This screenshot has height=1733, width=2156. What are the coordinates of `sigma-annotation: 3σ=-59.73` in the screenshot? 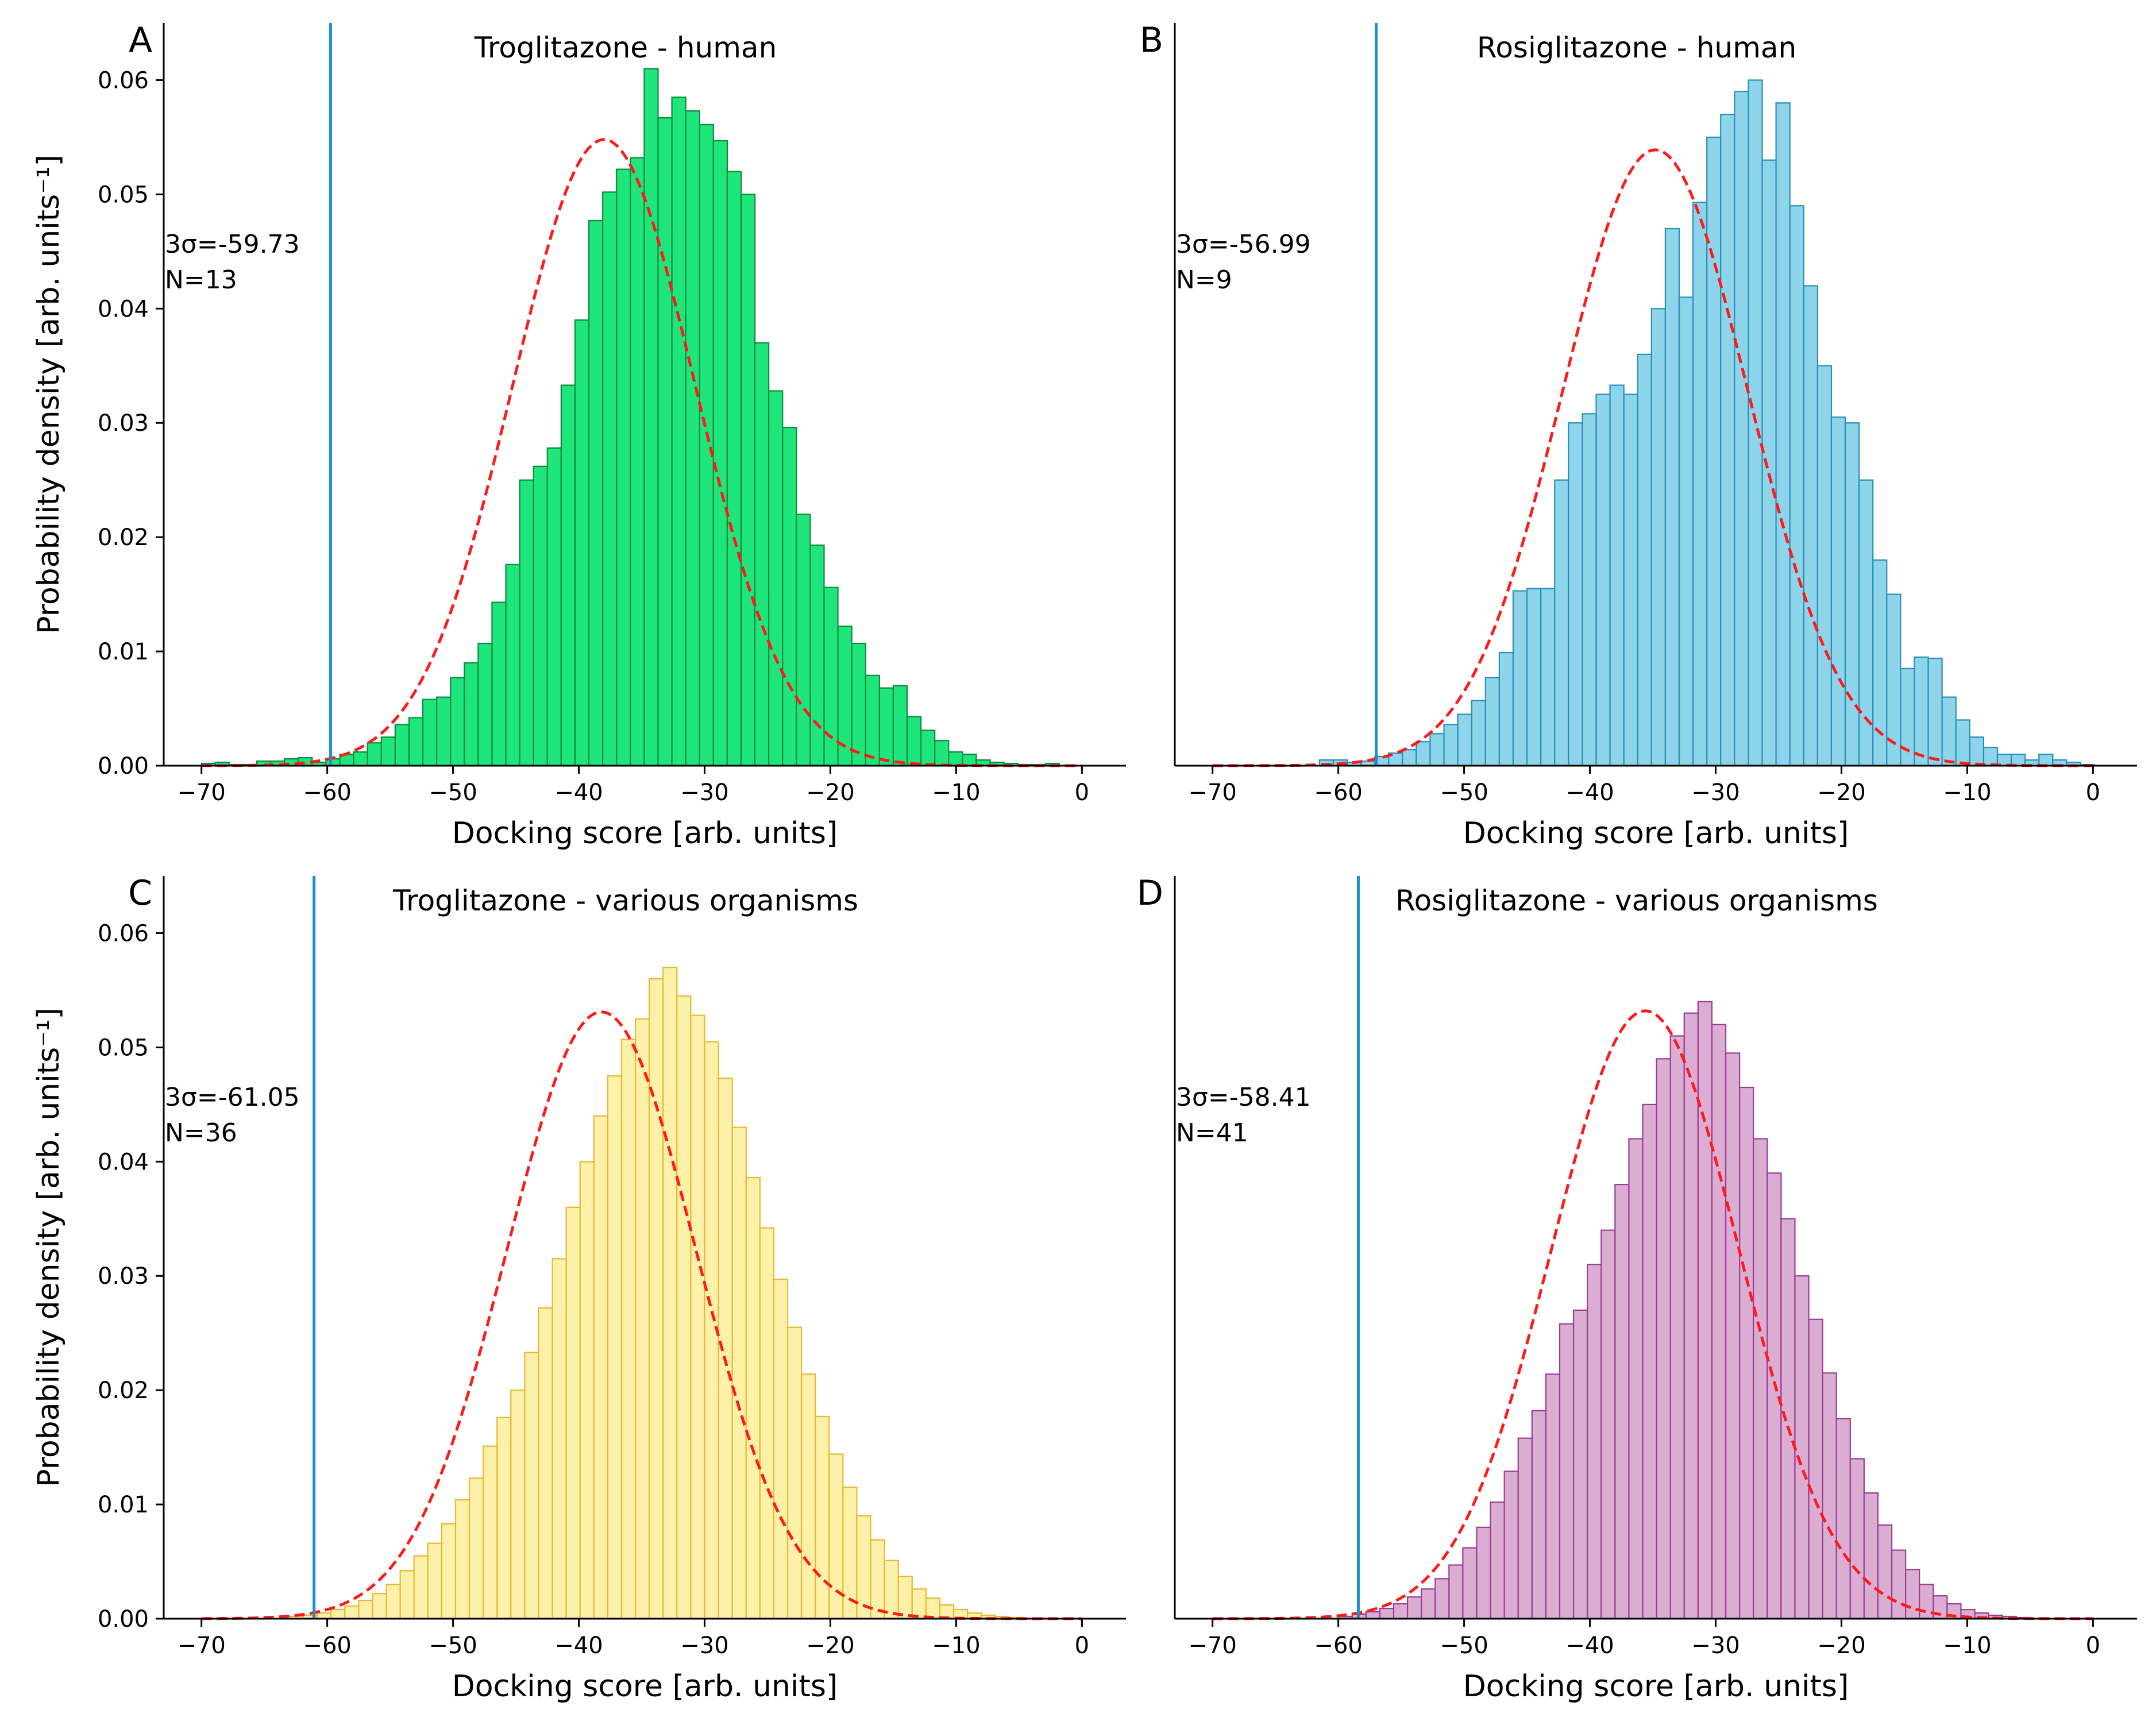 It's located at (233, 244).